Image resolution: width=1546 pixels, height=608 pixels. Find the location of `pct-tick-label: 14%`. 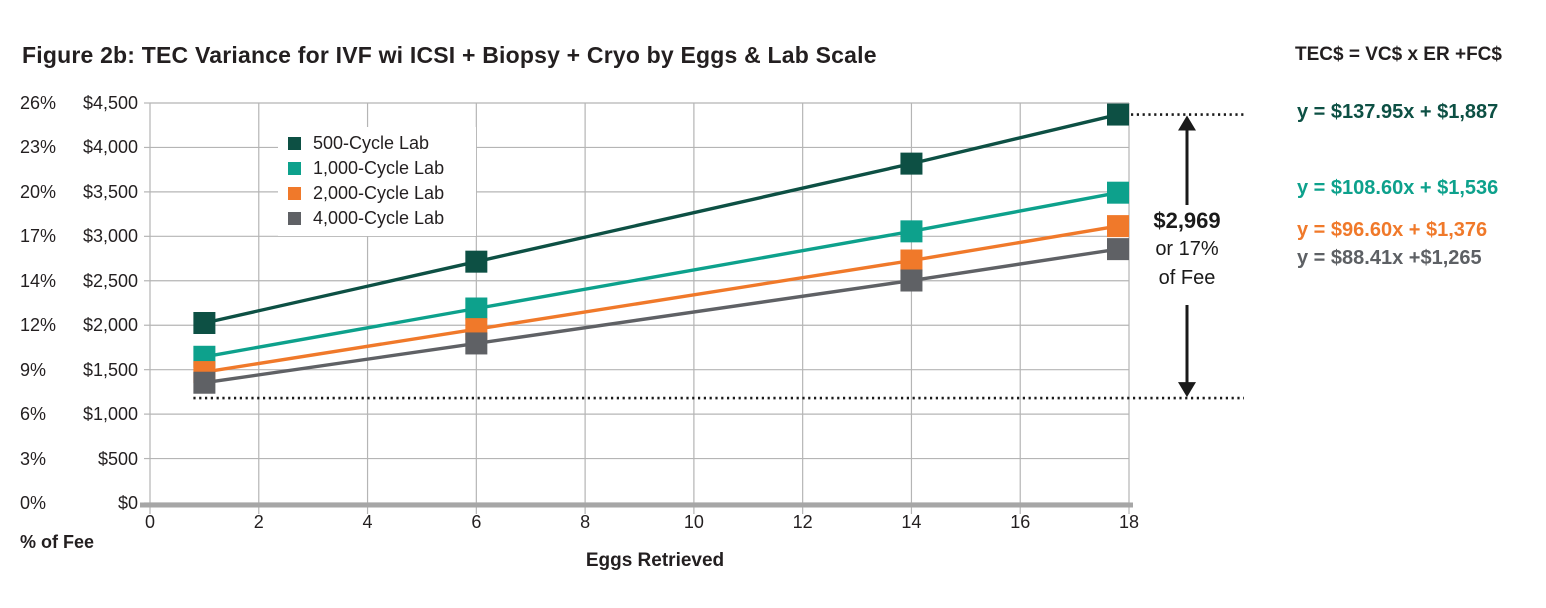

pct-tick-label: 14% is located at coordinates (38, 280).